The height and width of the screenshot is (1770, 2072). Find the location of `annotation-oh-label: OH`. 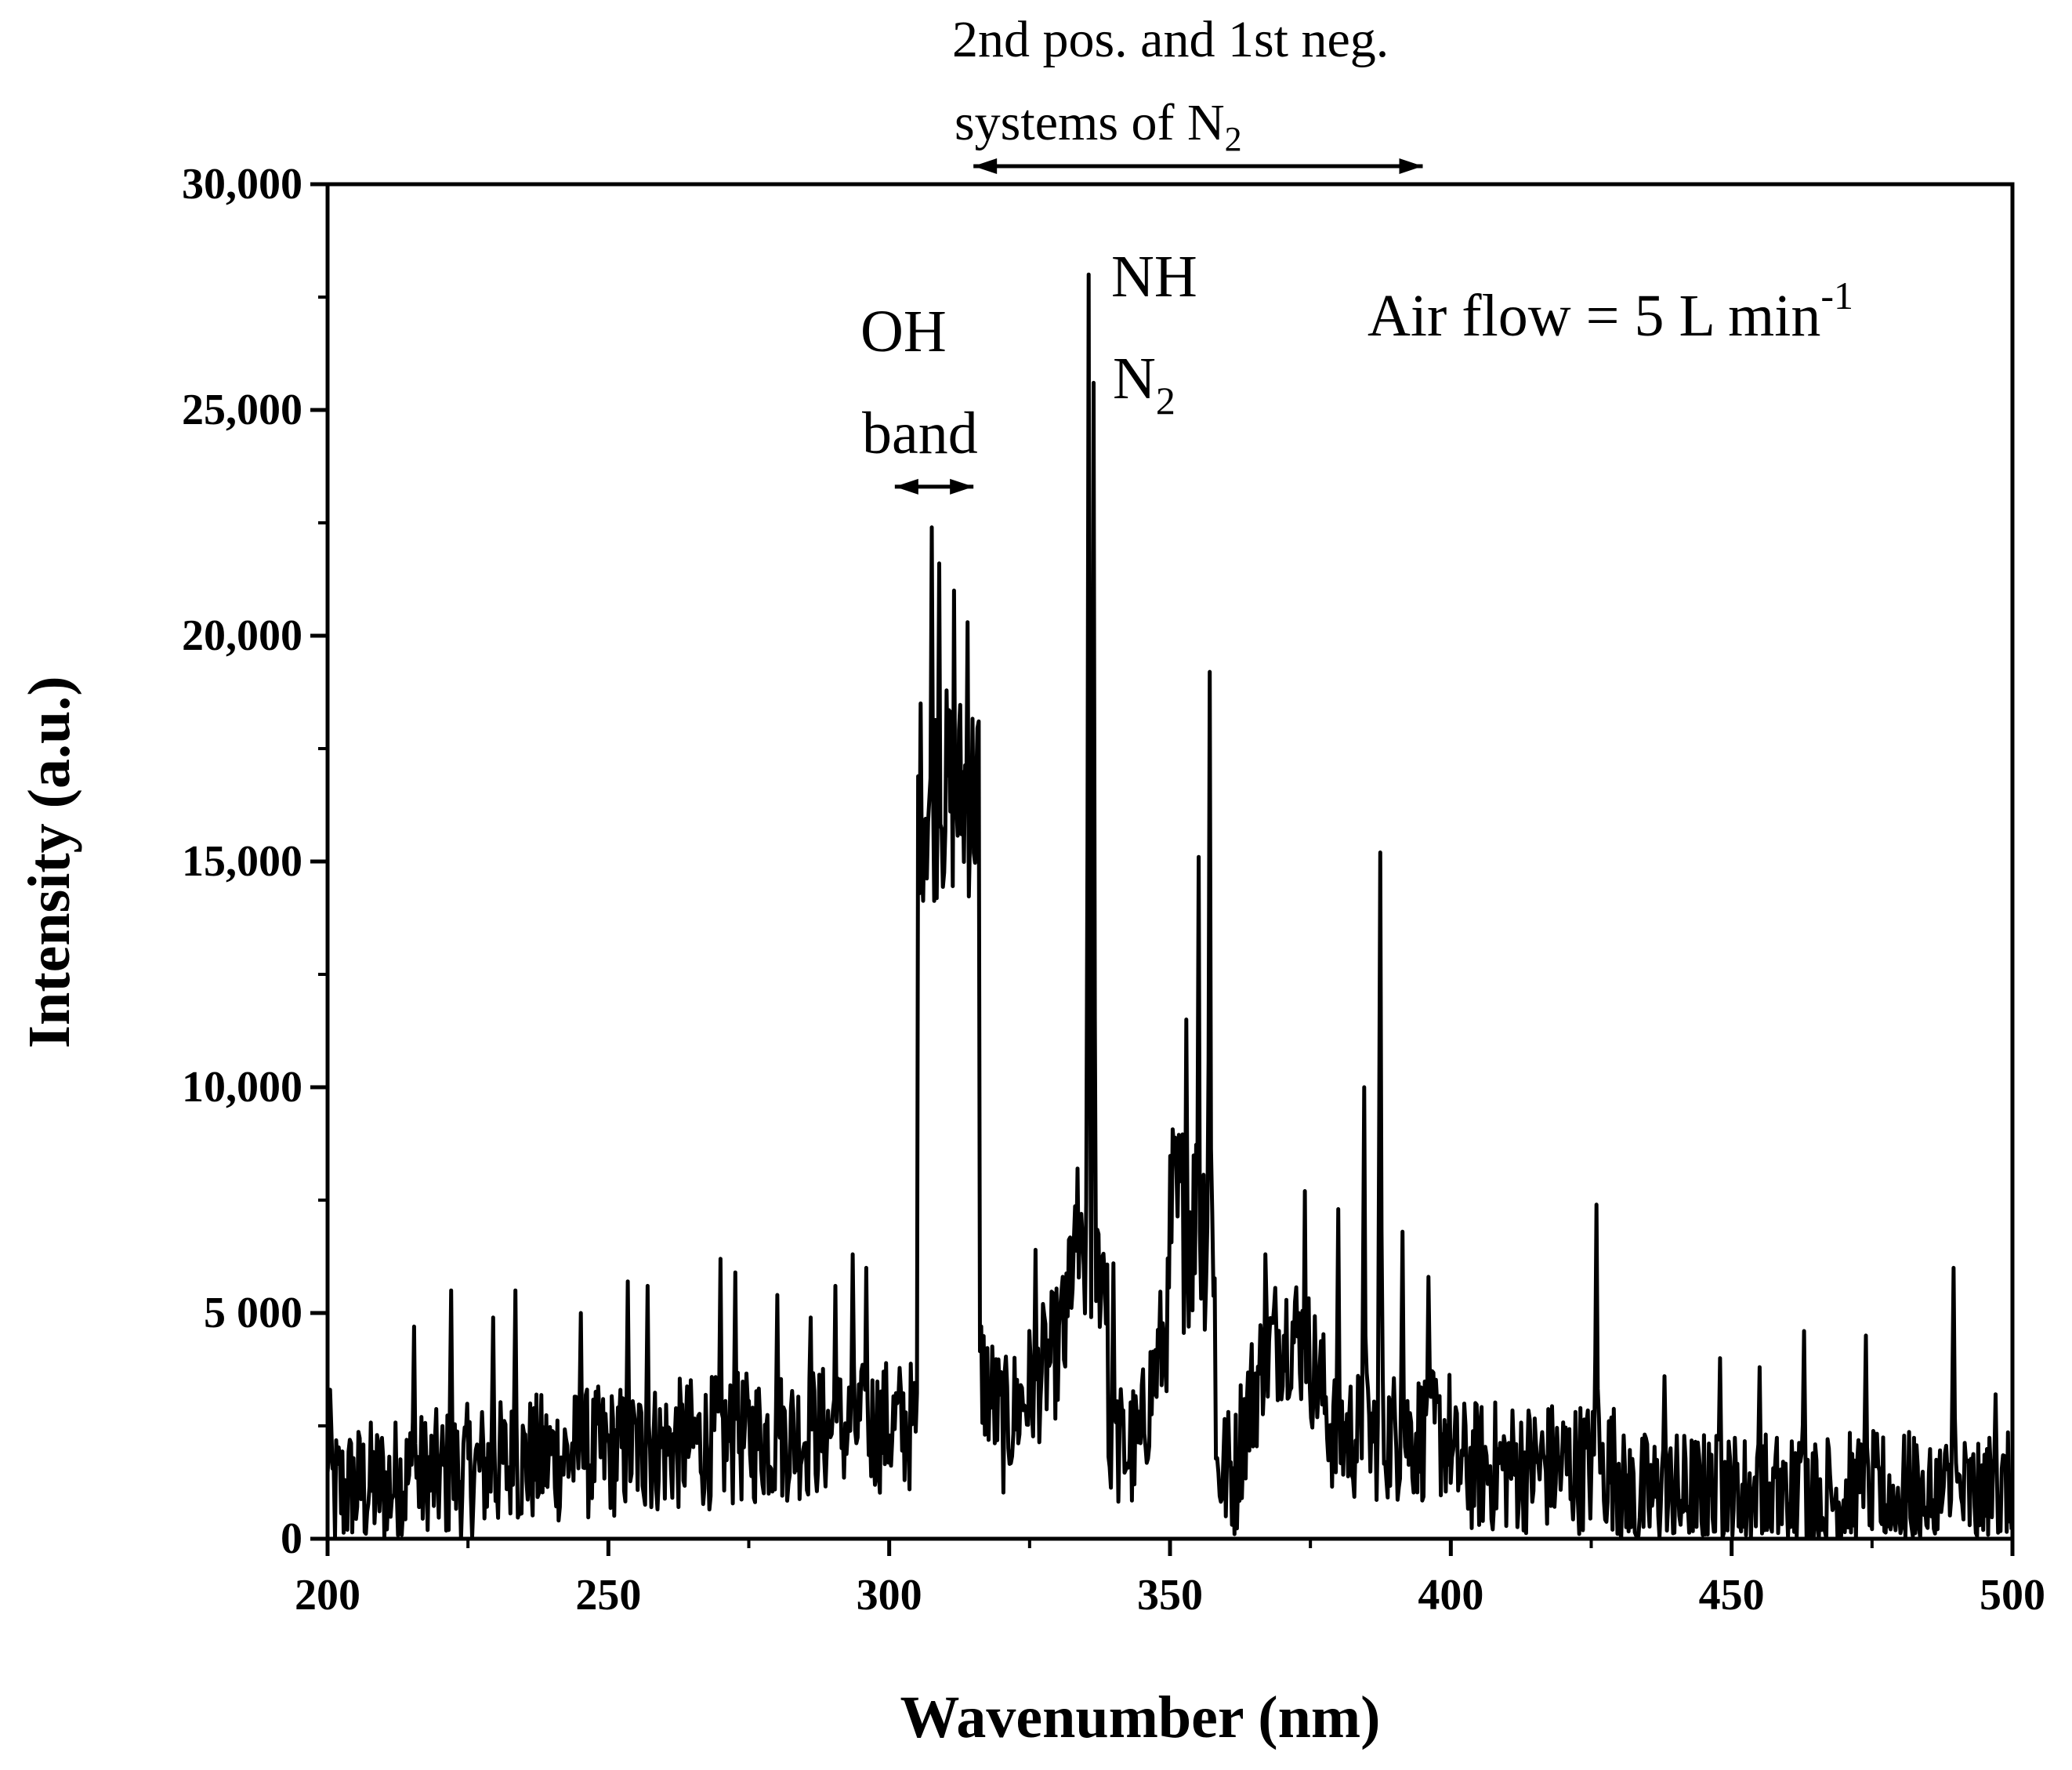

annotation-oh-label: OH is located at coordinates (903, 332).